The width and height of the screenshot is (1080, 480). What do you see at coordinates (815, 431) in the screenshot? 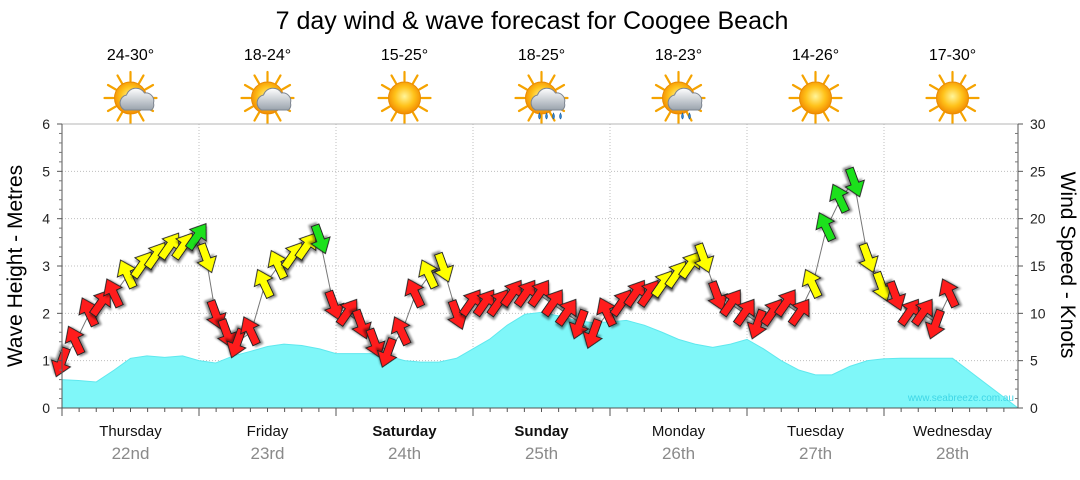
I see `day-label: Tuesday` at bounding box center [815, 431].